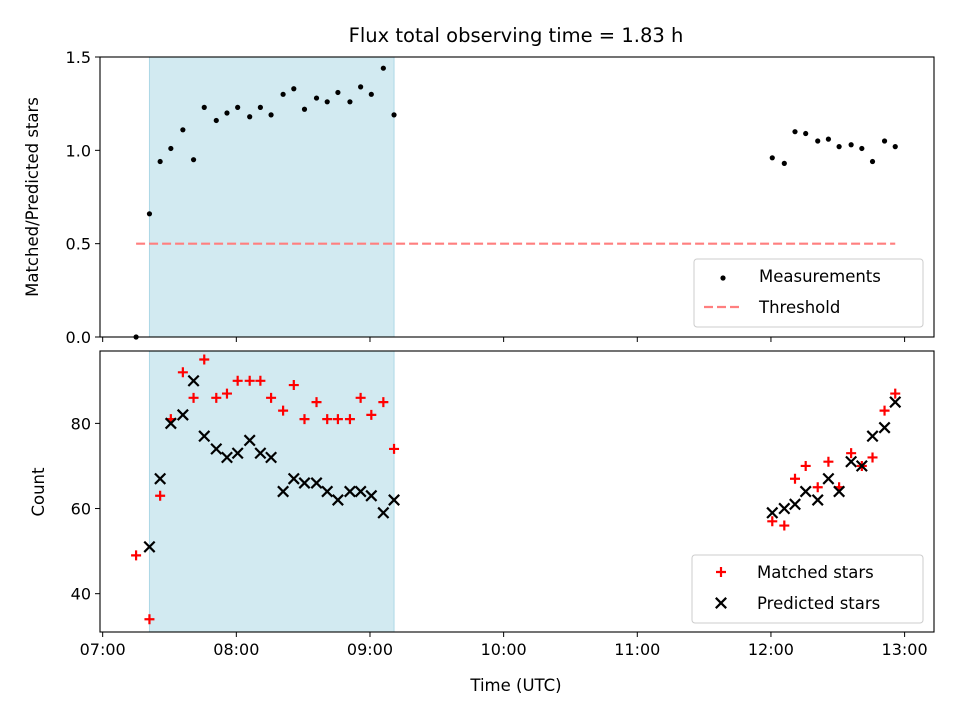  I want to click on y-tick-label: 0.0, so click(78, 337).